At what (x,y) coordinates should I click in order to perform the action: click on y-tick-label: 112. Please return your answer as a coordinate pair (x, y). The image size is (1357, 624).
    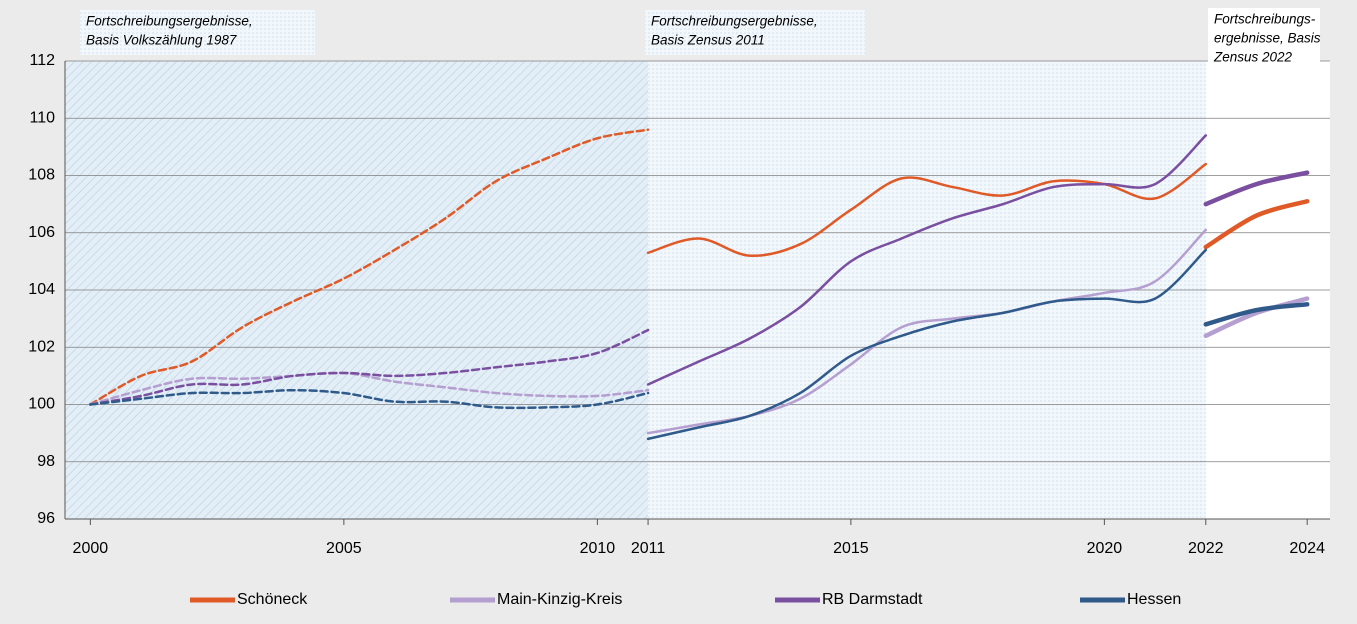
    Looking at the image, I should click on (42, 60).